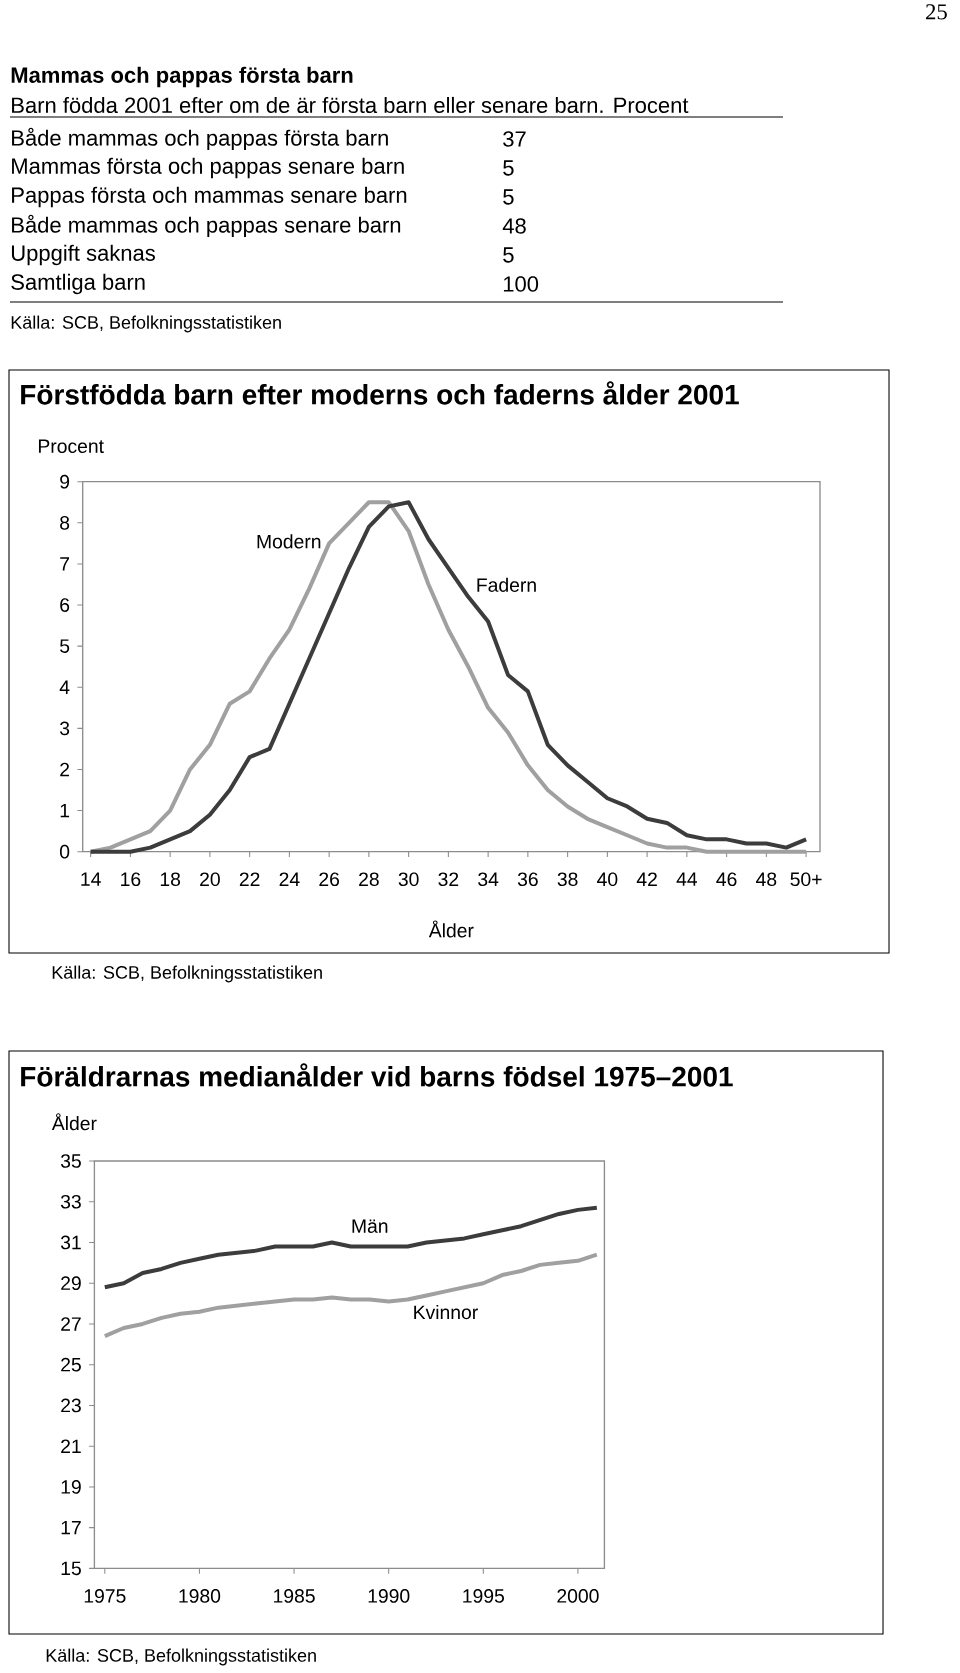 The height and width of the screenshot is (1673, 960). I want to click on x-tick-label: 32, so click(448, 879).